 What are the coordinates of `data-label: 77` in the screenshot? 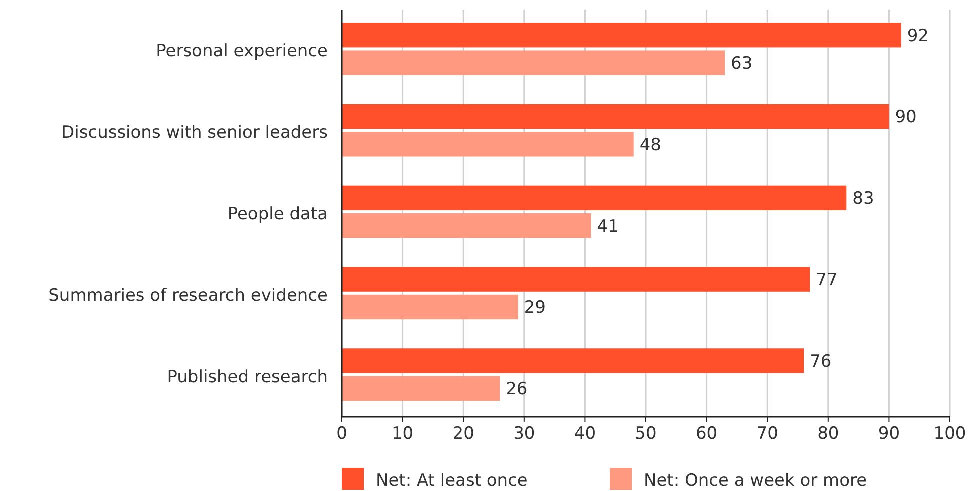 It's located at (827, 280).